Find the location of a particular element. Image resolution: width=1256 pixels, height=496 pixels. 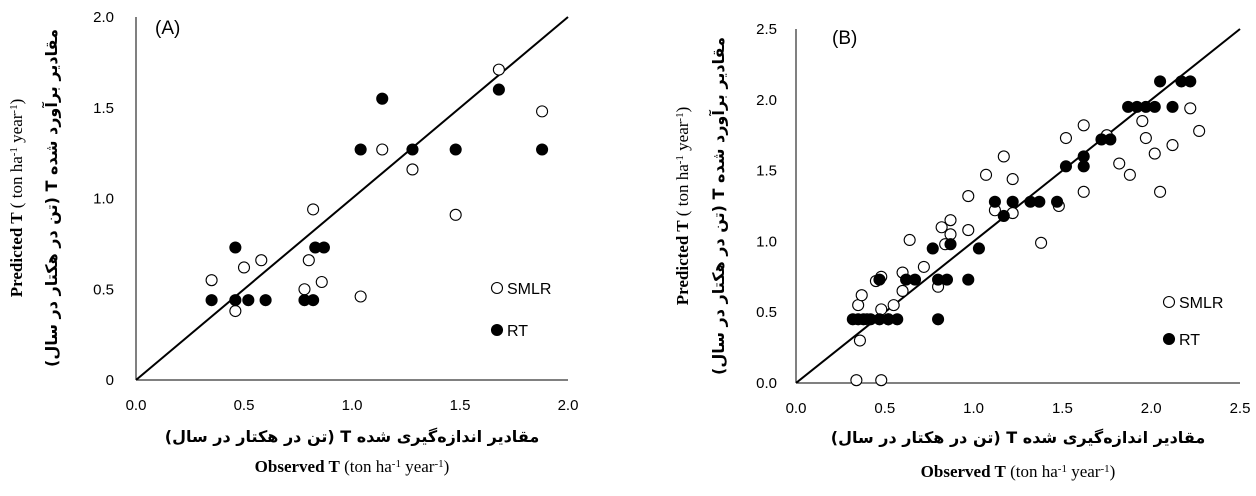

x-axis-label-unit-post: ) is located at coordinates (447, 466).